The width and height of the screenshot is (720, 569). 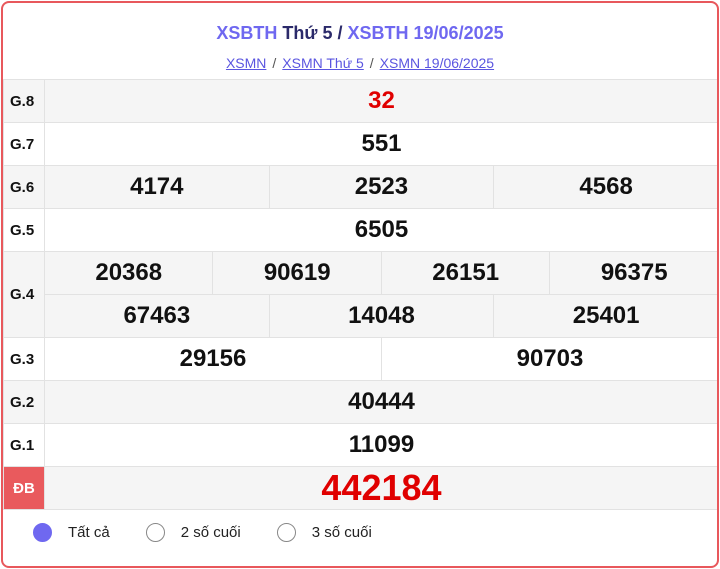 I want to click on prize-row-g6: G.6 4174 2523 4568, so click(x=360, y=187).